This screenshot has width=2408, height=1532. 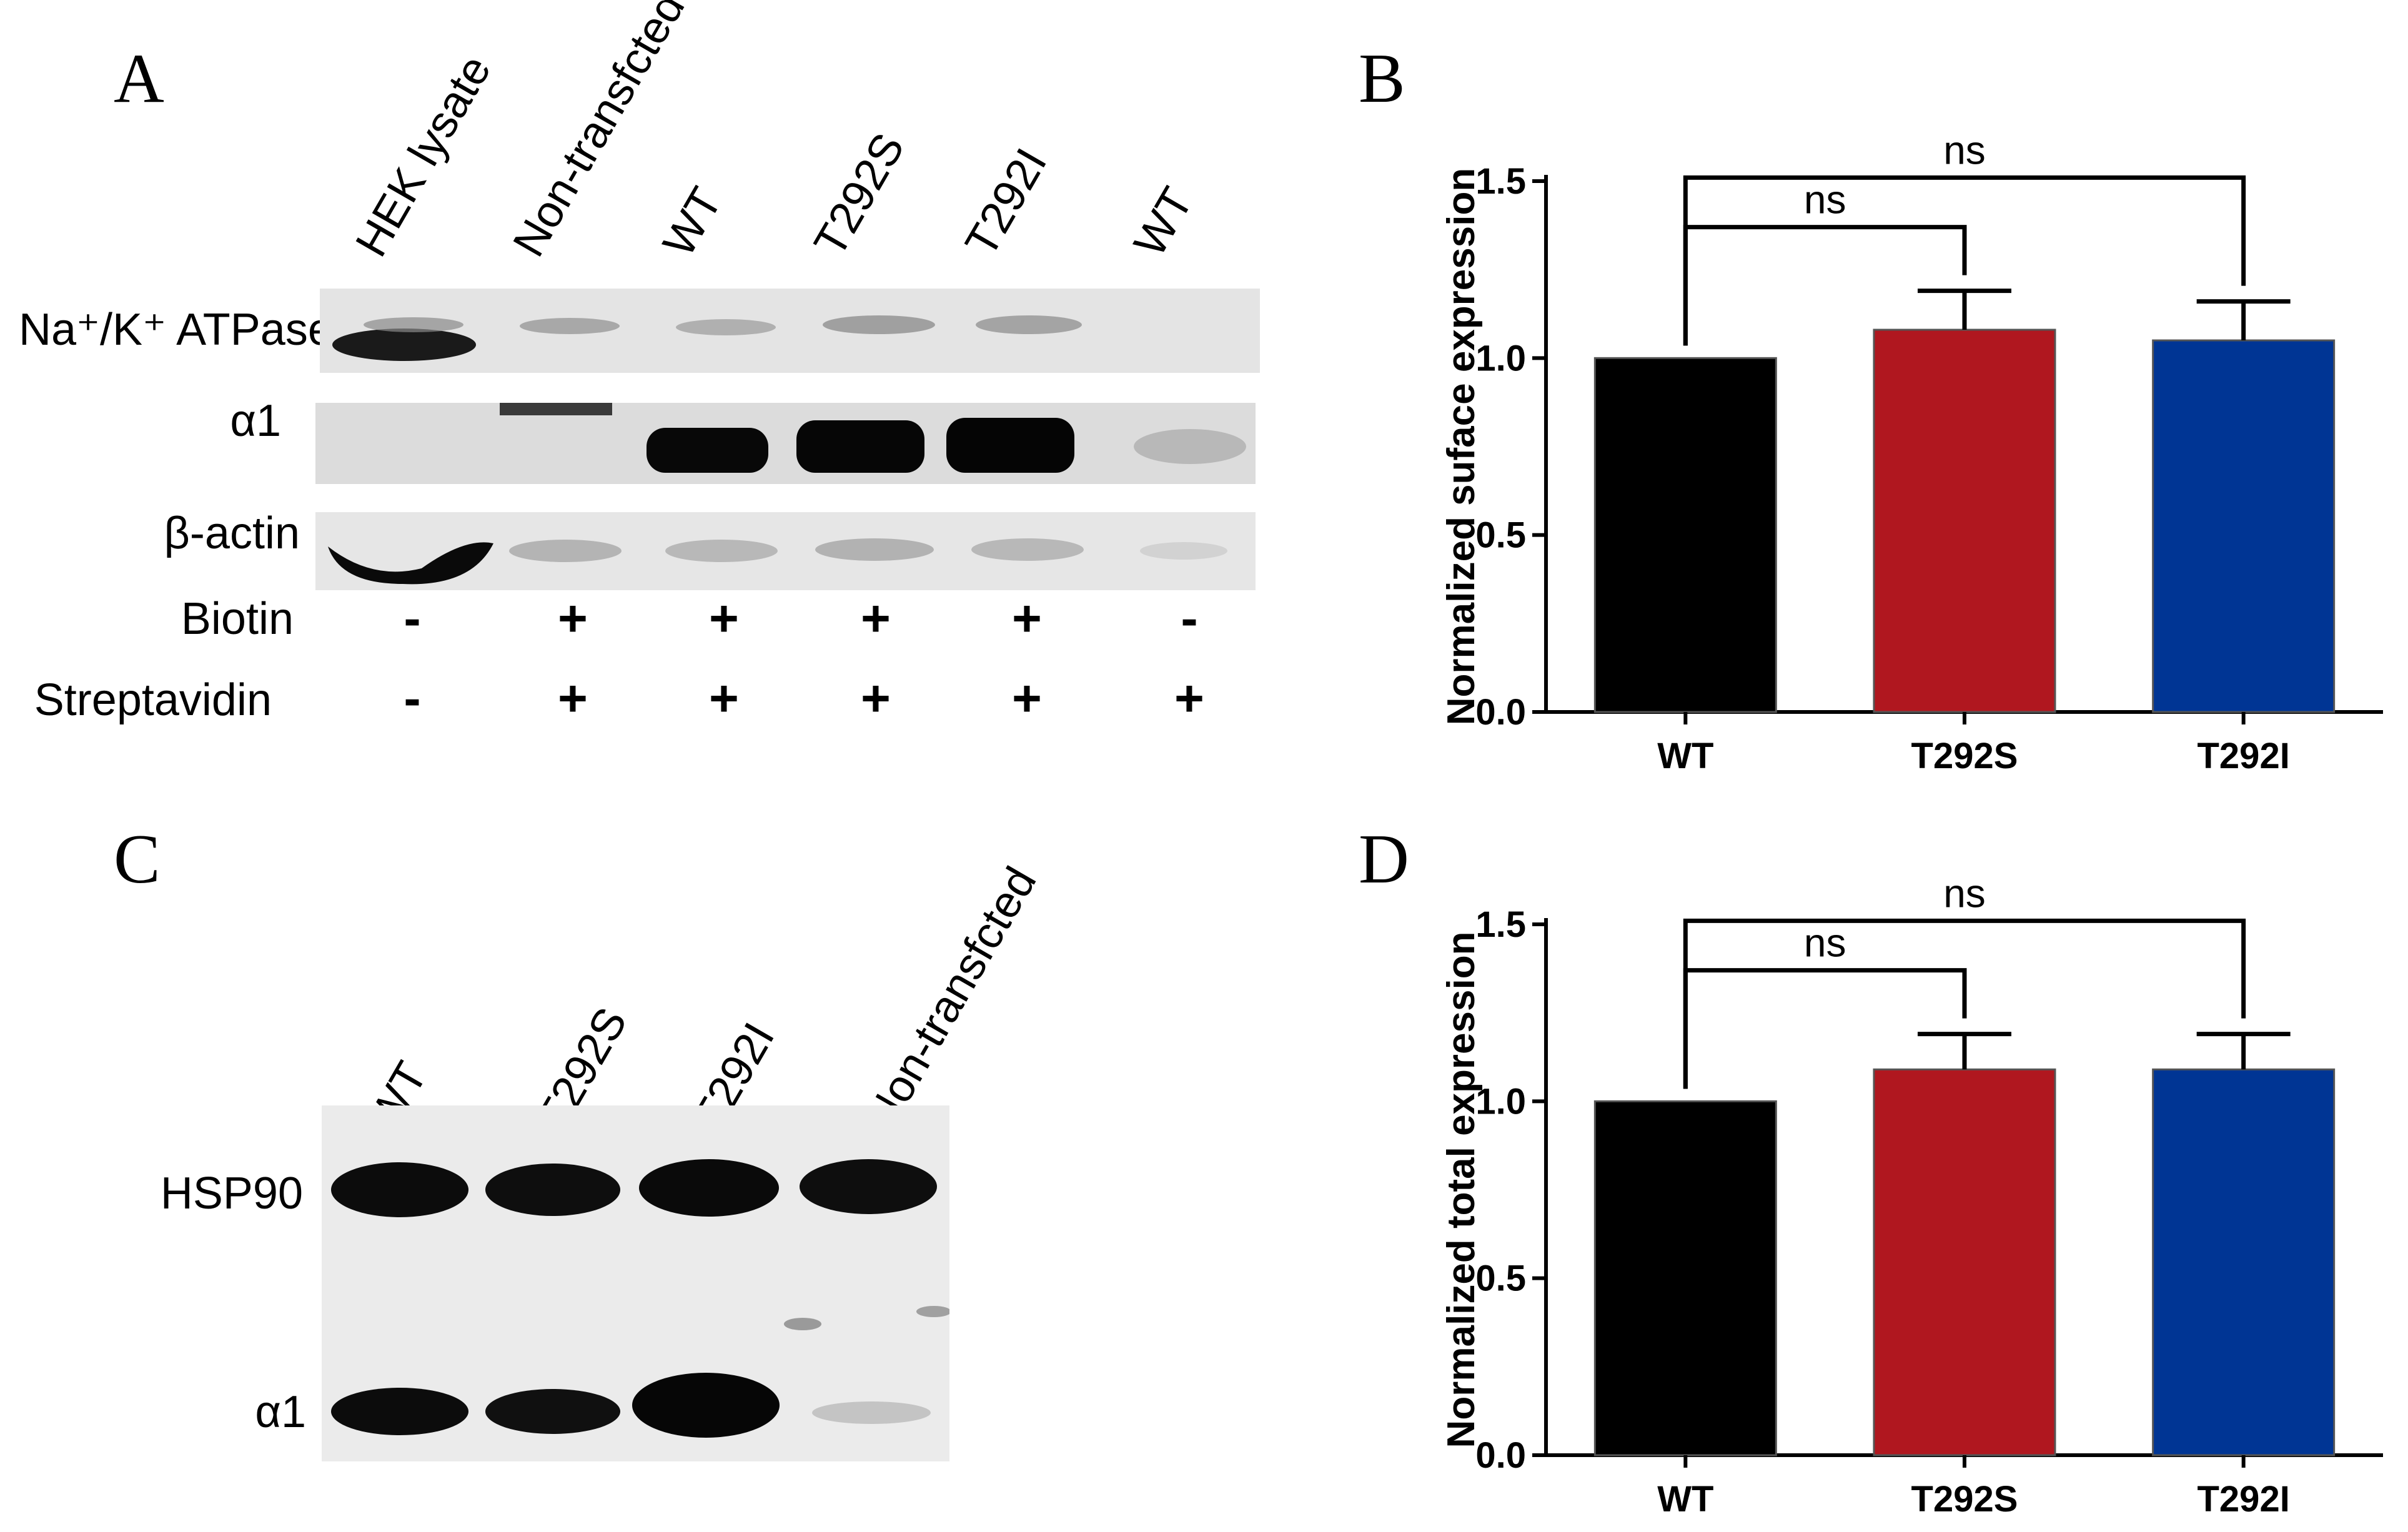 I want to click on panel-a-letter: A, so click(x=139, y=78).